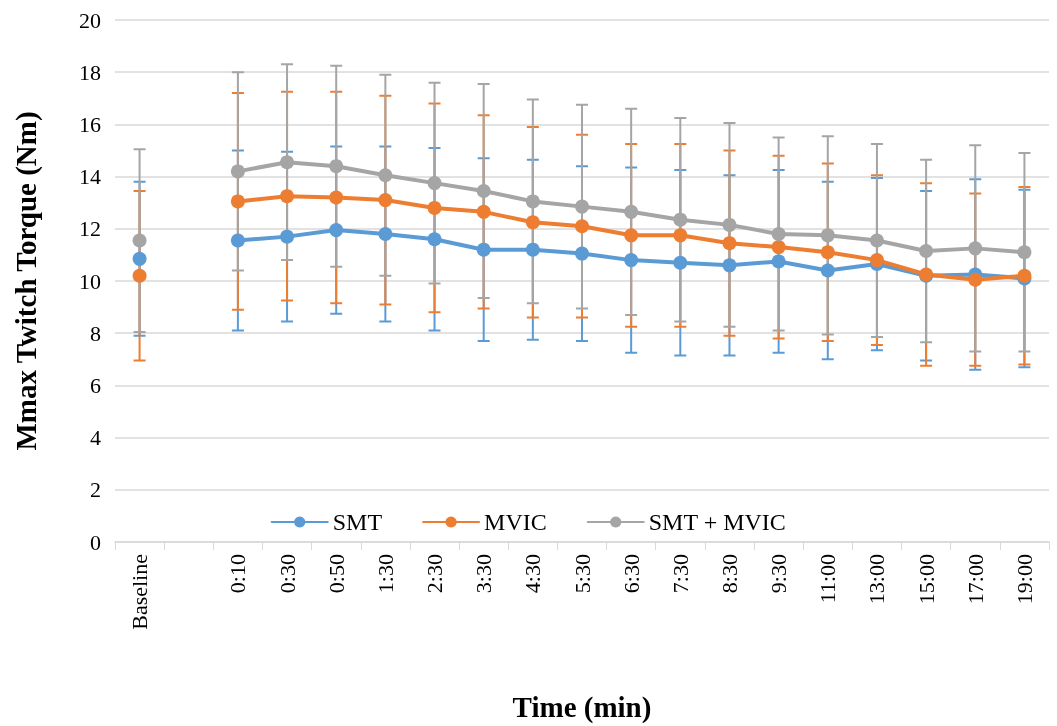 Image resolution: width=1057 pixels, height=726 pixels. Describe the element at coordinates (877, 579) in the screenshot. I see `x-tick-label: 13:00` at that location.